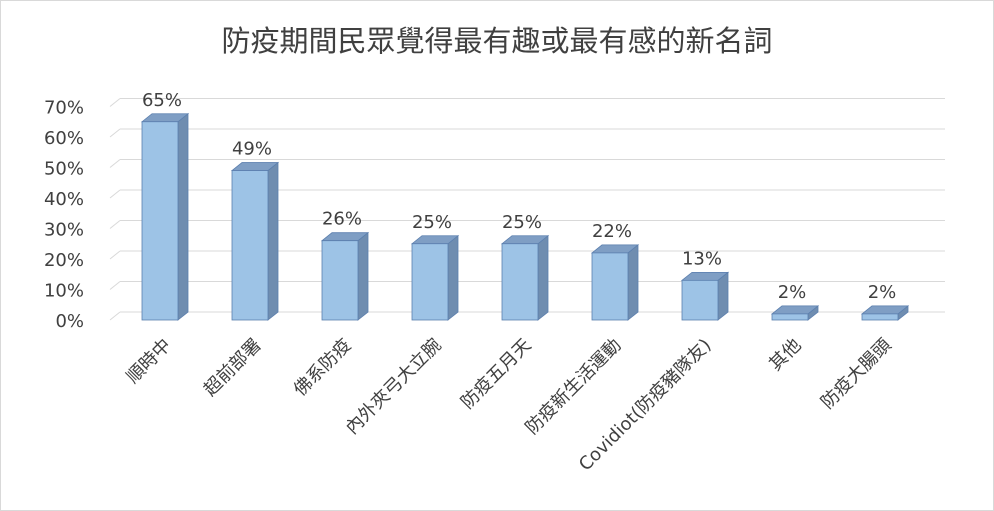 This screenshot has height=511, width=994. Describe the element at coordinates (233, 368) in the screenshot. I see `x-tick-label: 超前部署` at that location.